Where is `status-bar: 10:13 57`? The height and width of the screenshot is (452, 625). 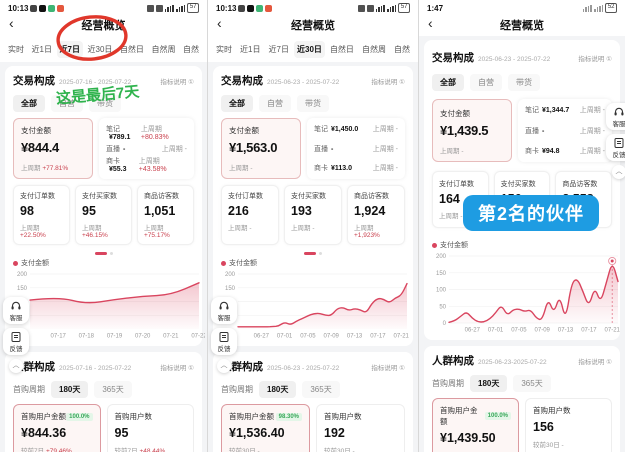 status-bar: 10:13 57 is located at coordinates (313, 7).